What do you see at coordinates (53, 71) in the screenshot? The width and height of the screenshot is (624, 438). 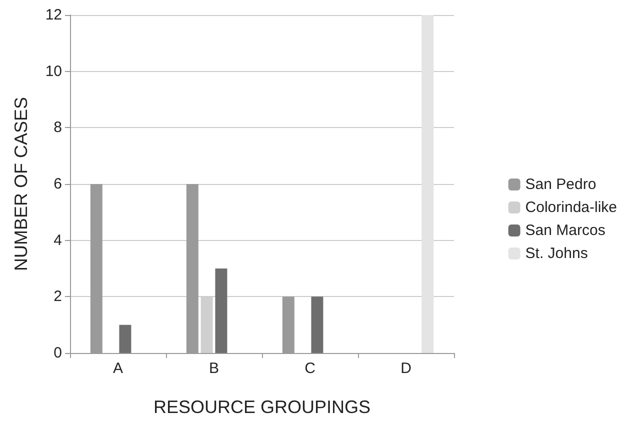 I see `y-tick-label: 10` at bounding box center [53, 71].